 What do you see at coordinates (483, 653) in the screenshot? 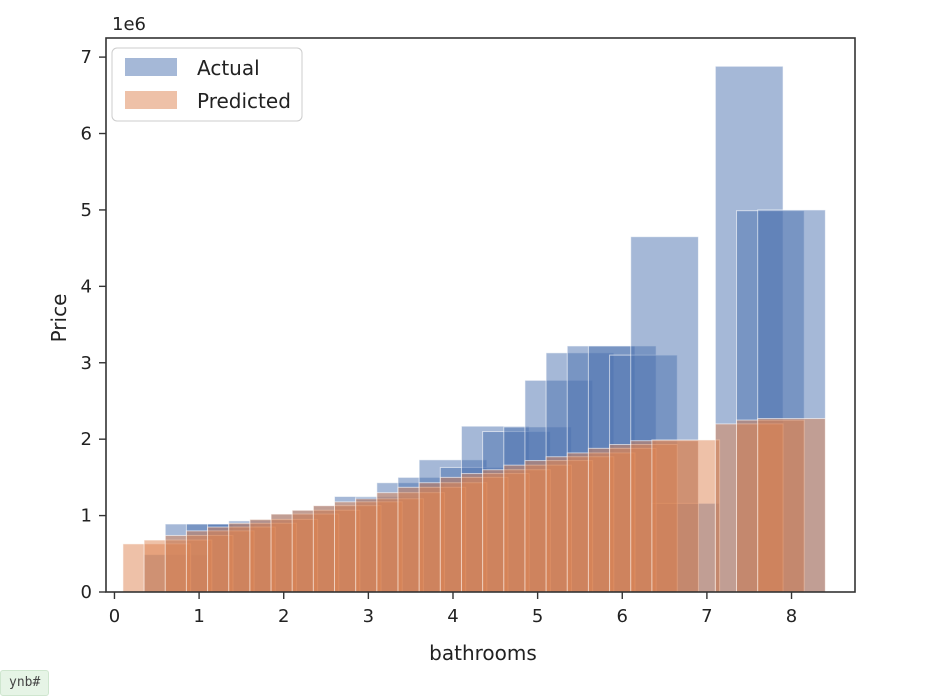
I see `x-axis-label: bathrooms` at bounding box center [483, 653].